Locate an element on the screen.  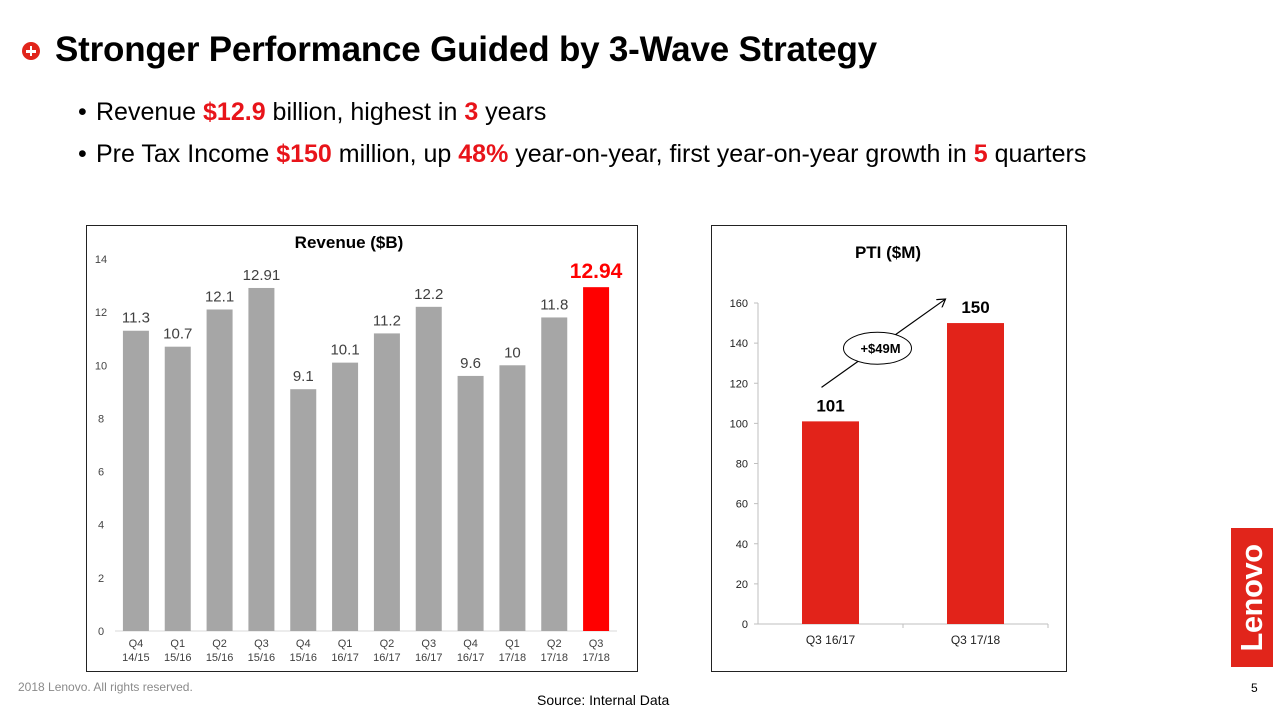
data-label: 9.6 is located at coordinates (470, 363).